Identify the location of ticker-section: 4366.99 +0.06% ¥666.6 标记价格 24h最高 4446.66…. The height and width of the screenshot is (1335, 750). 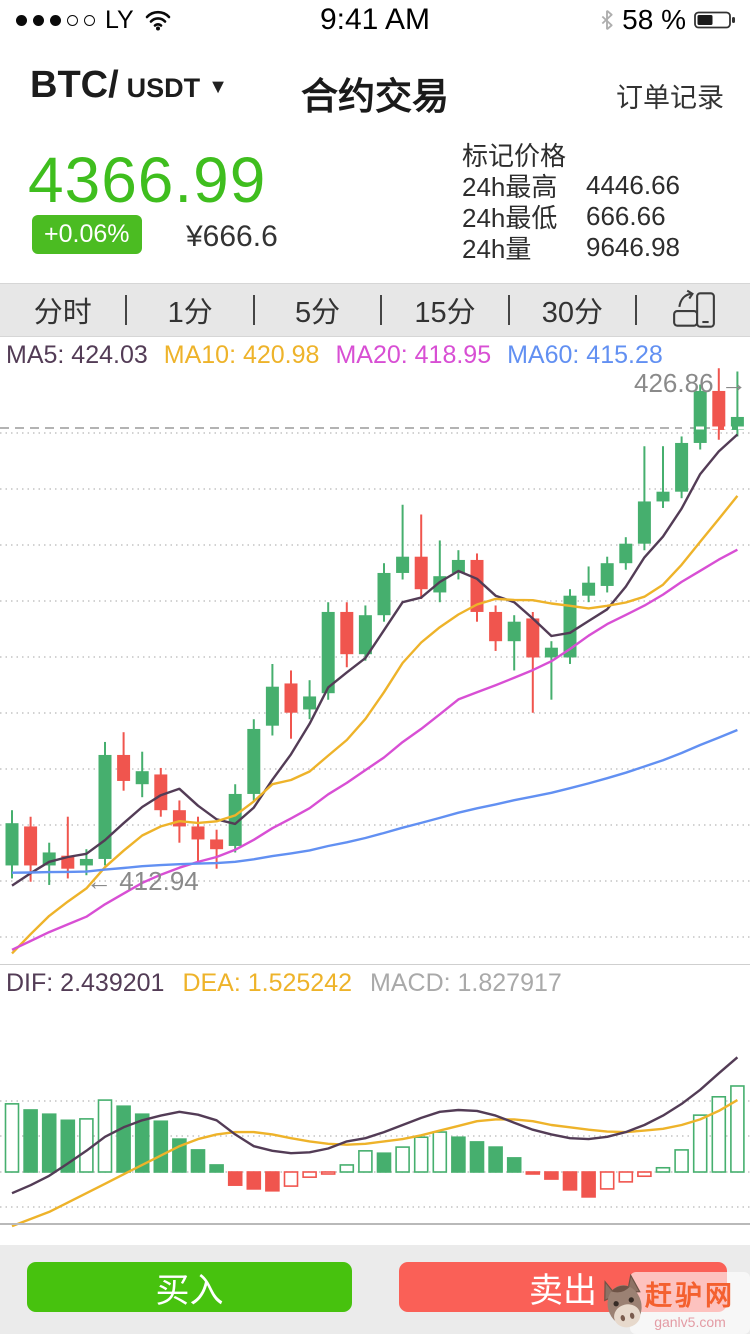
(375, 208).